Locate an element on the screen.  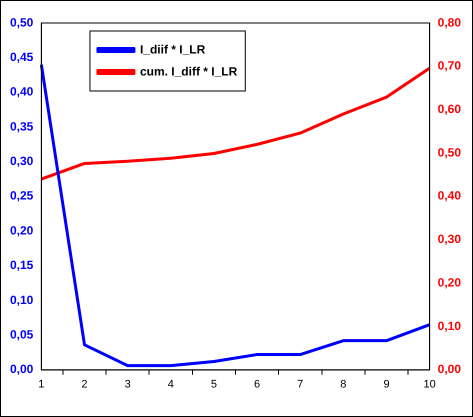
y-tick-label: 0,45 is located at coordinates (22, 57).